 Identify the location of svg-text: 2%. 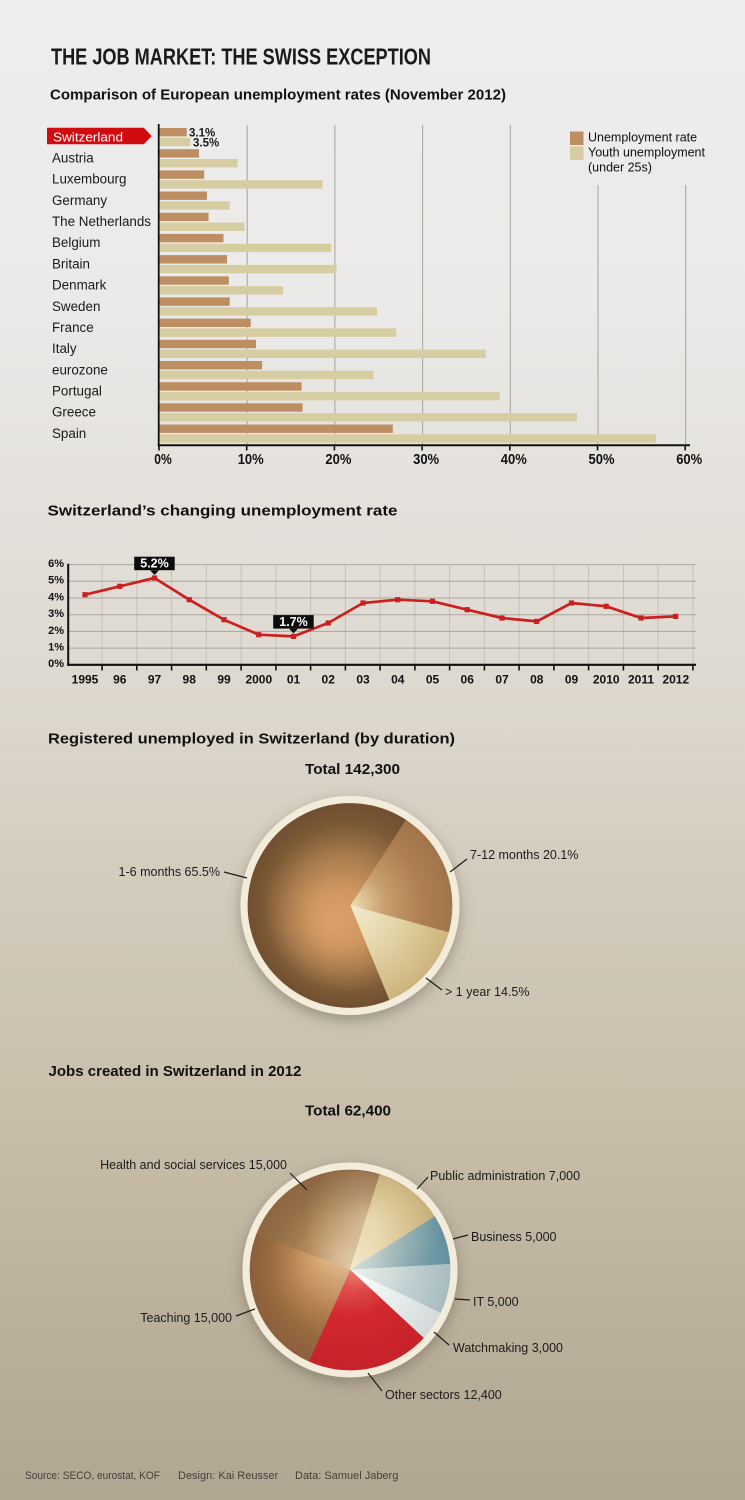
(56, 631).